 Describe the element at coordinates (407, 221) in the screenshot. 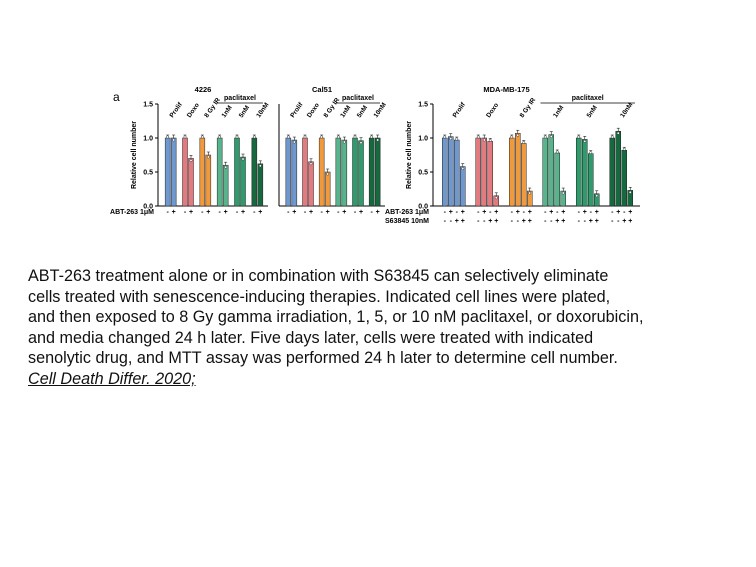

I see `treatment-row-label: S63845 10nM` at that location.